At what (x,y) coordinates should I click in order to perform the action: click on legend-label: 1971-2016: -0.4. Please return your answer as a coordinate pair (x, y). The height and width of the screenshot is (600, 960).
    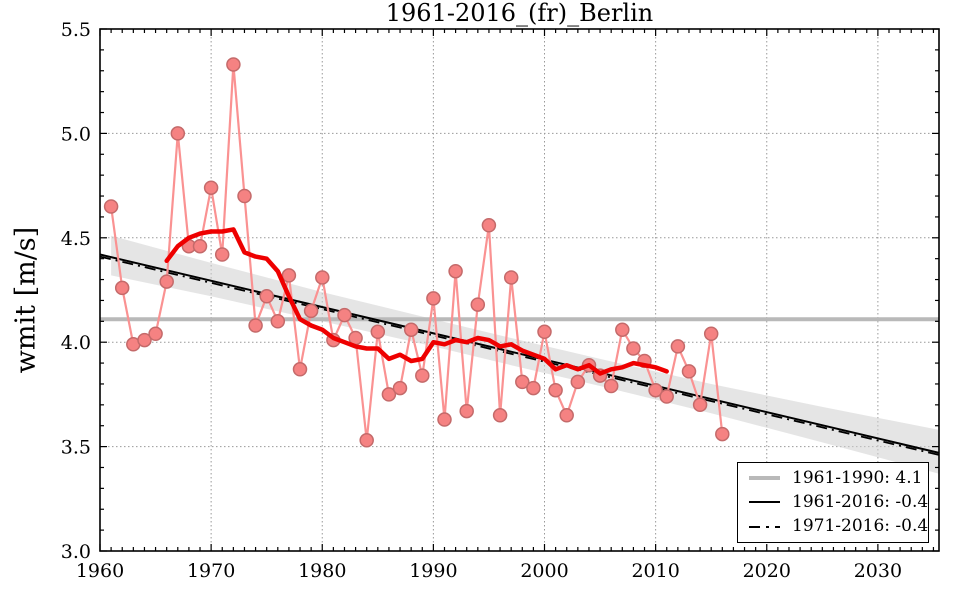
    Looking at the image, I should click on (860, 526).